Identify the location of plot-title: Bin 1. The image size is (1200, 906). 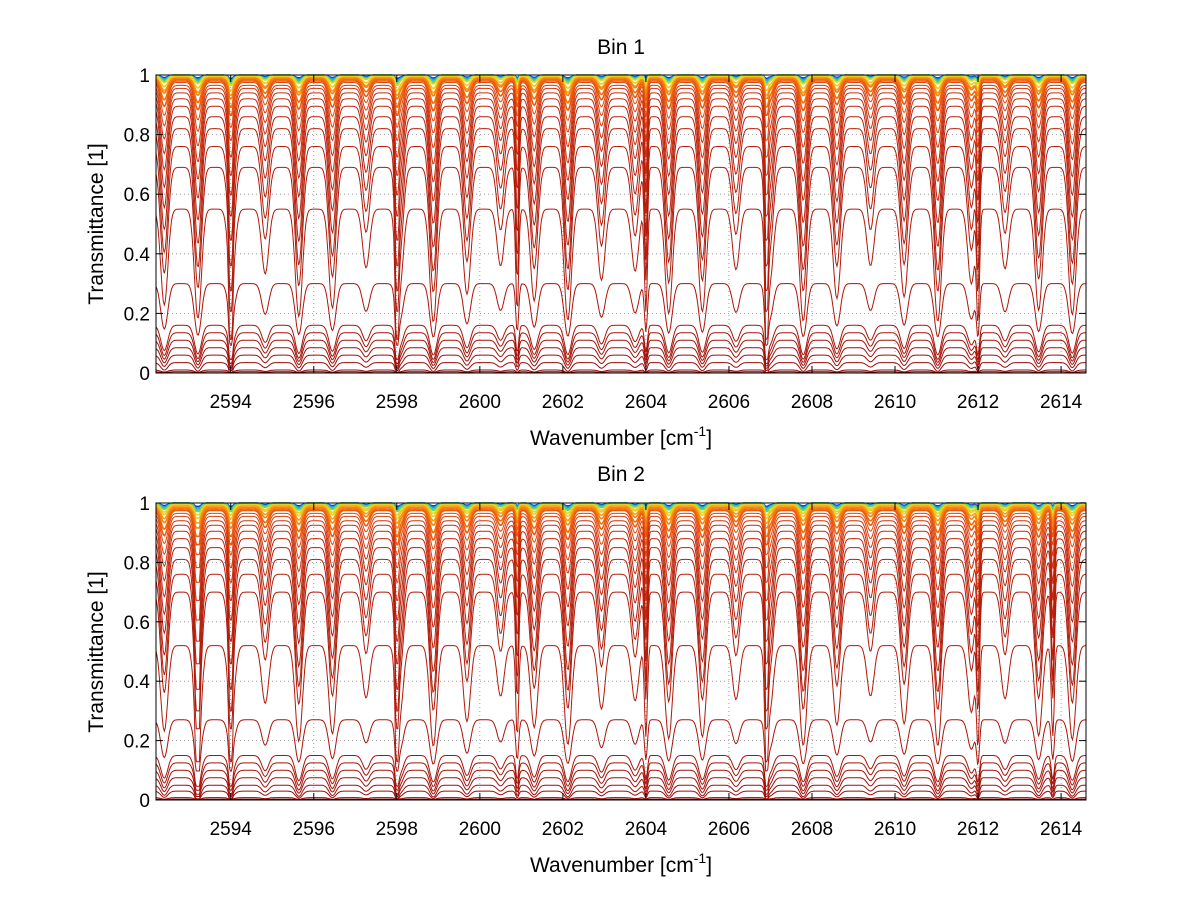
(621, 47).